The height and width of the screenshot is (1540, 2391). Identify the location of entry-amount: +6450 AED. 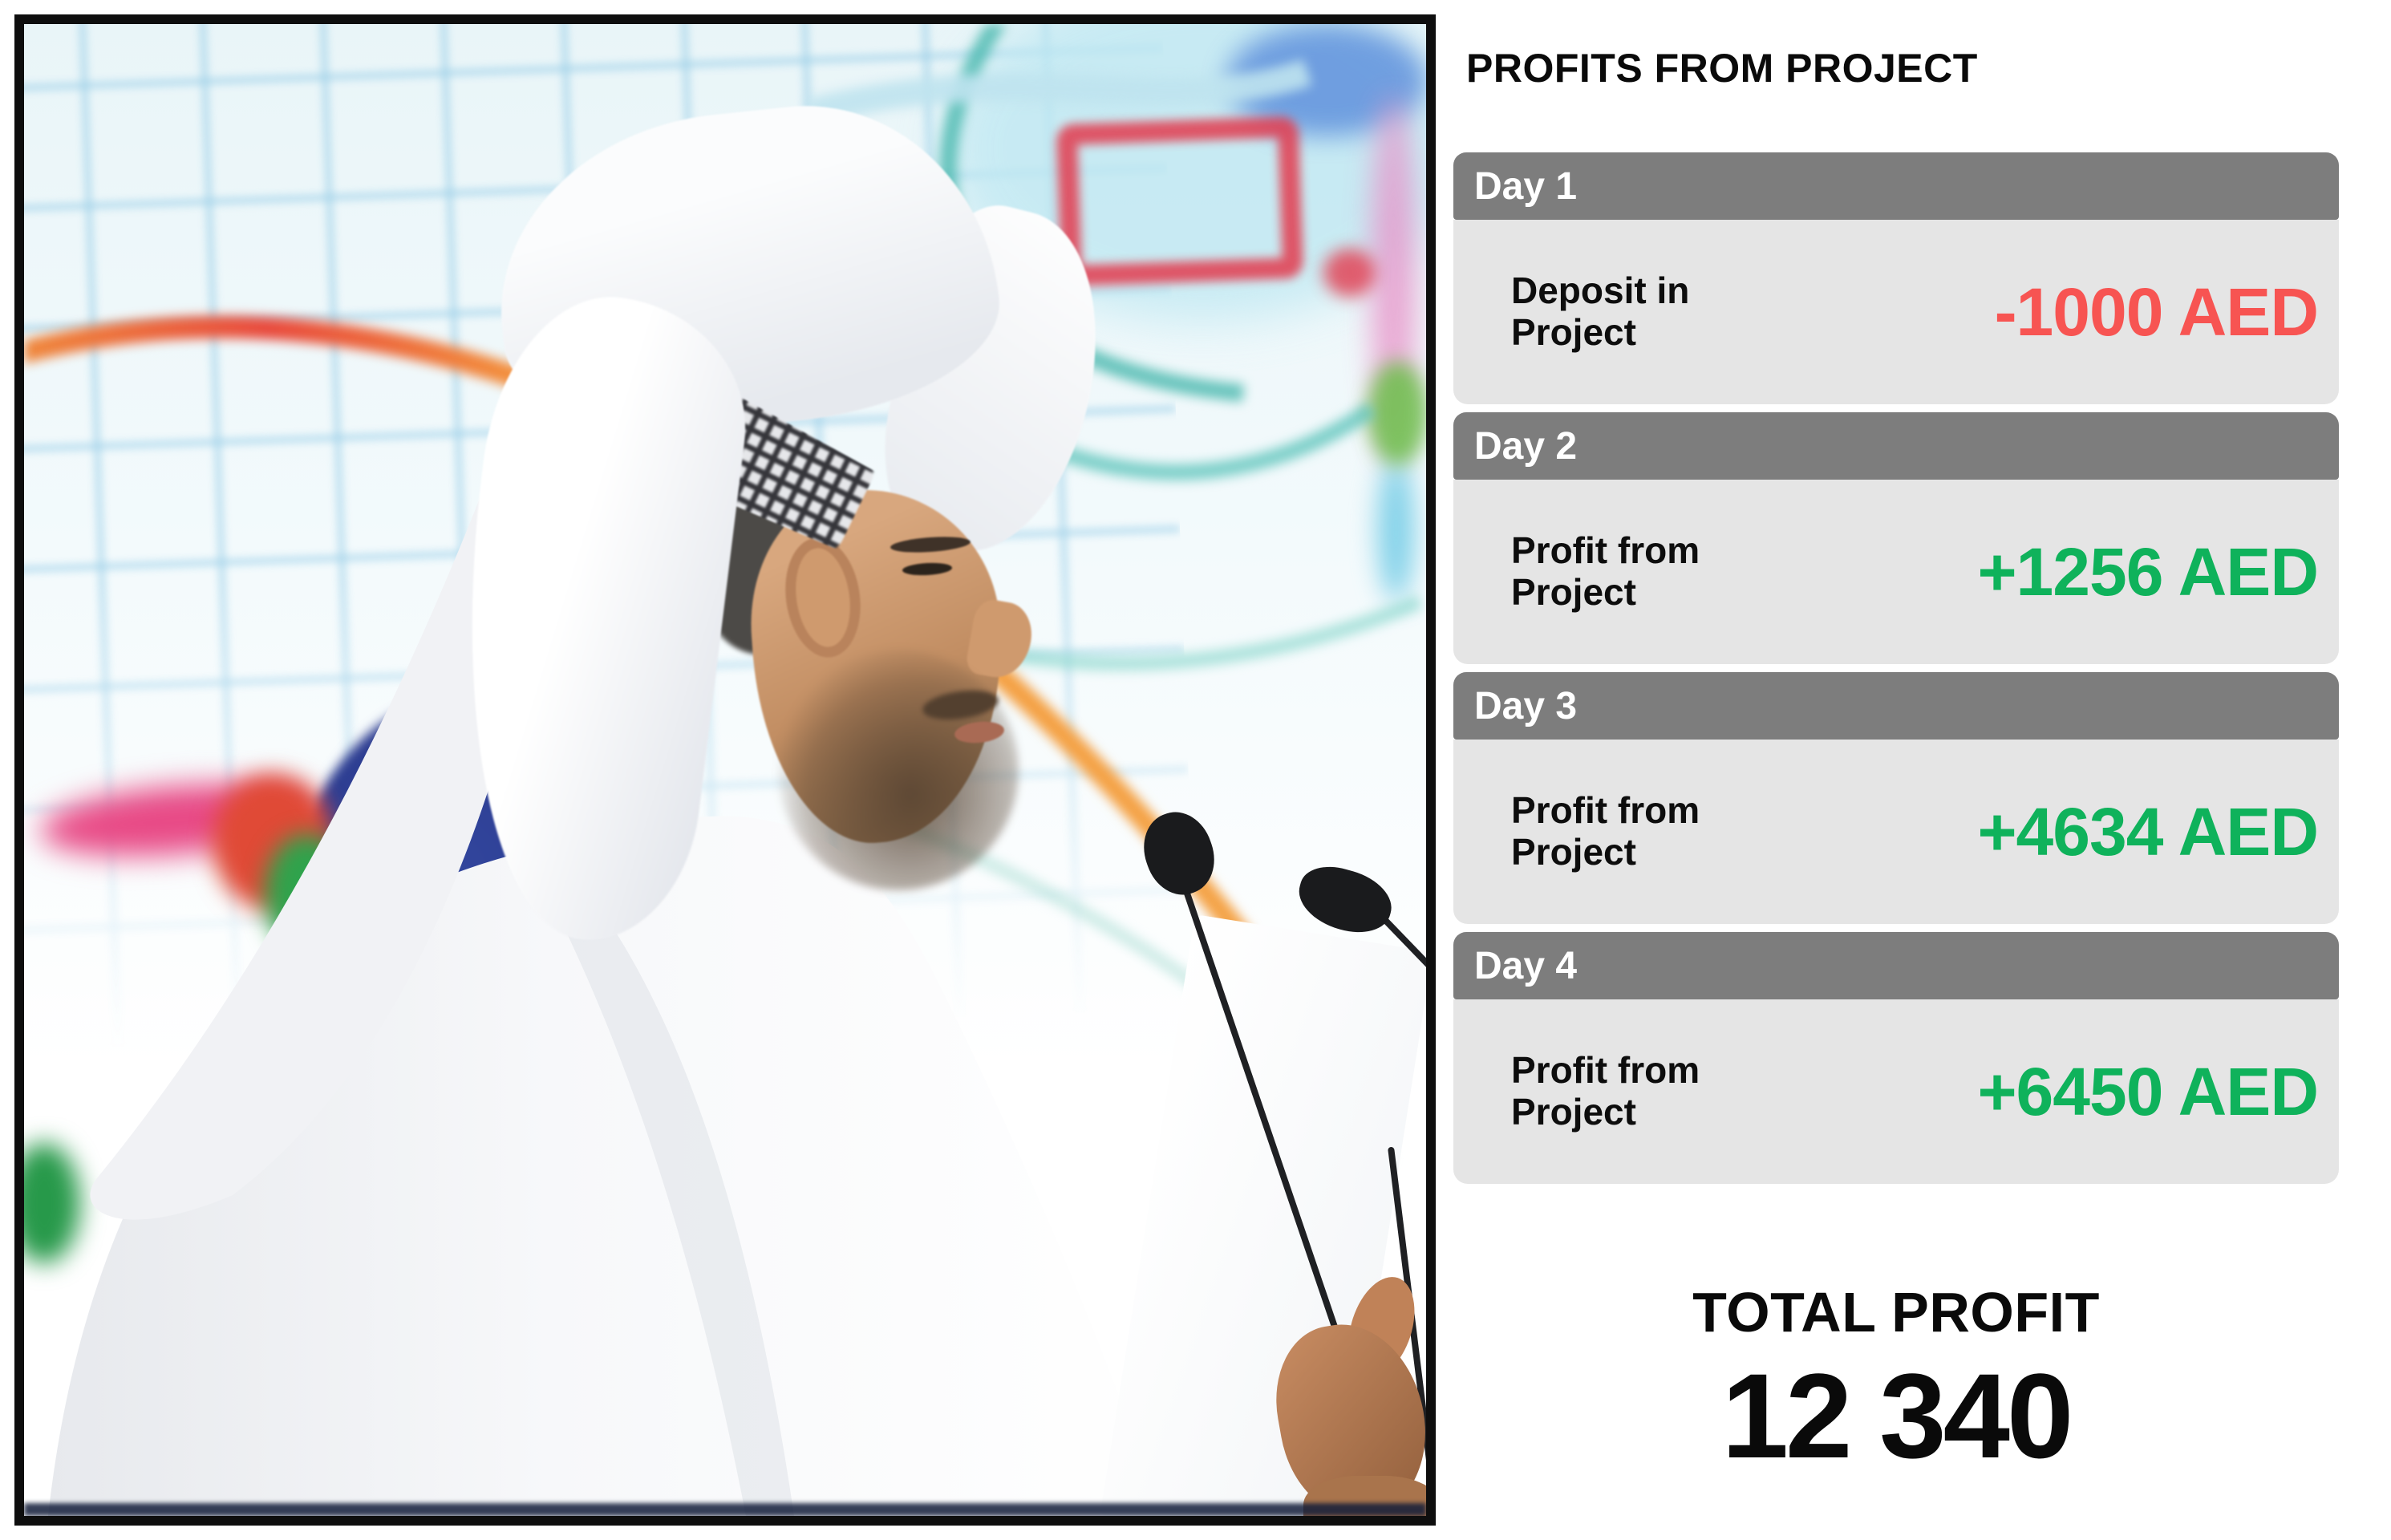
(2148, 1091).